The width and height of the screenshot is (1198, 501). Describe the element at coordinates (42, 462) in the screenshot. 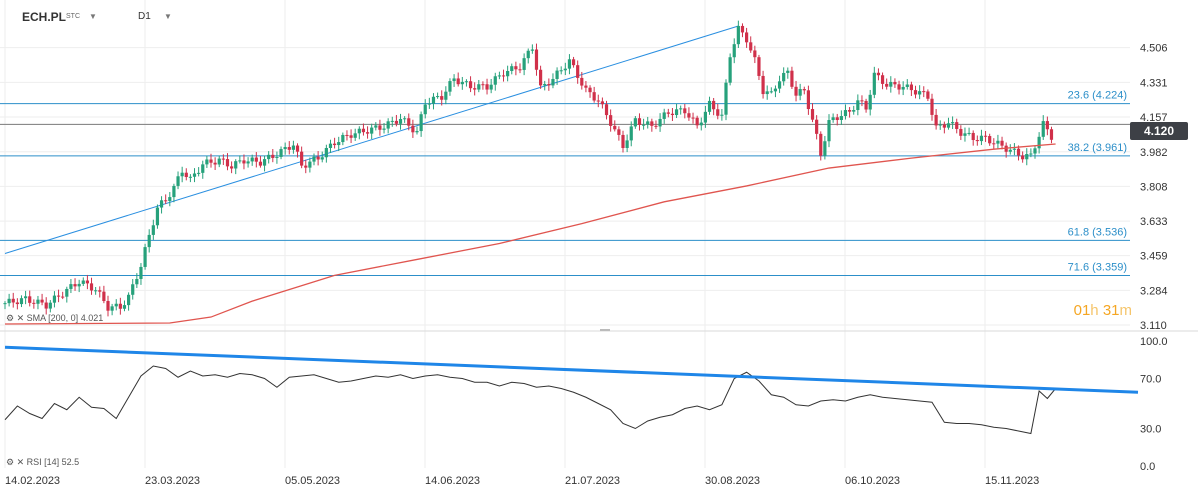

I see `rsi-indicator-label: ⚙ ✕ RSI [14] 52.5` at that location.